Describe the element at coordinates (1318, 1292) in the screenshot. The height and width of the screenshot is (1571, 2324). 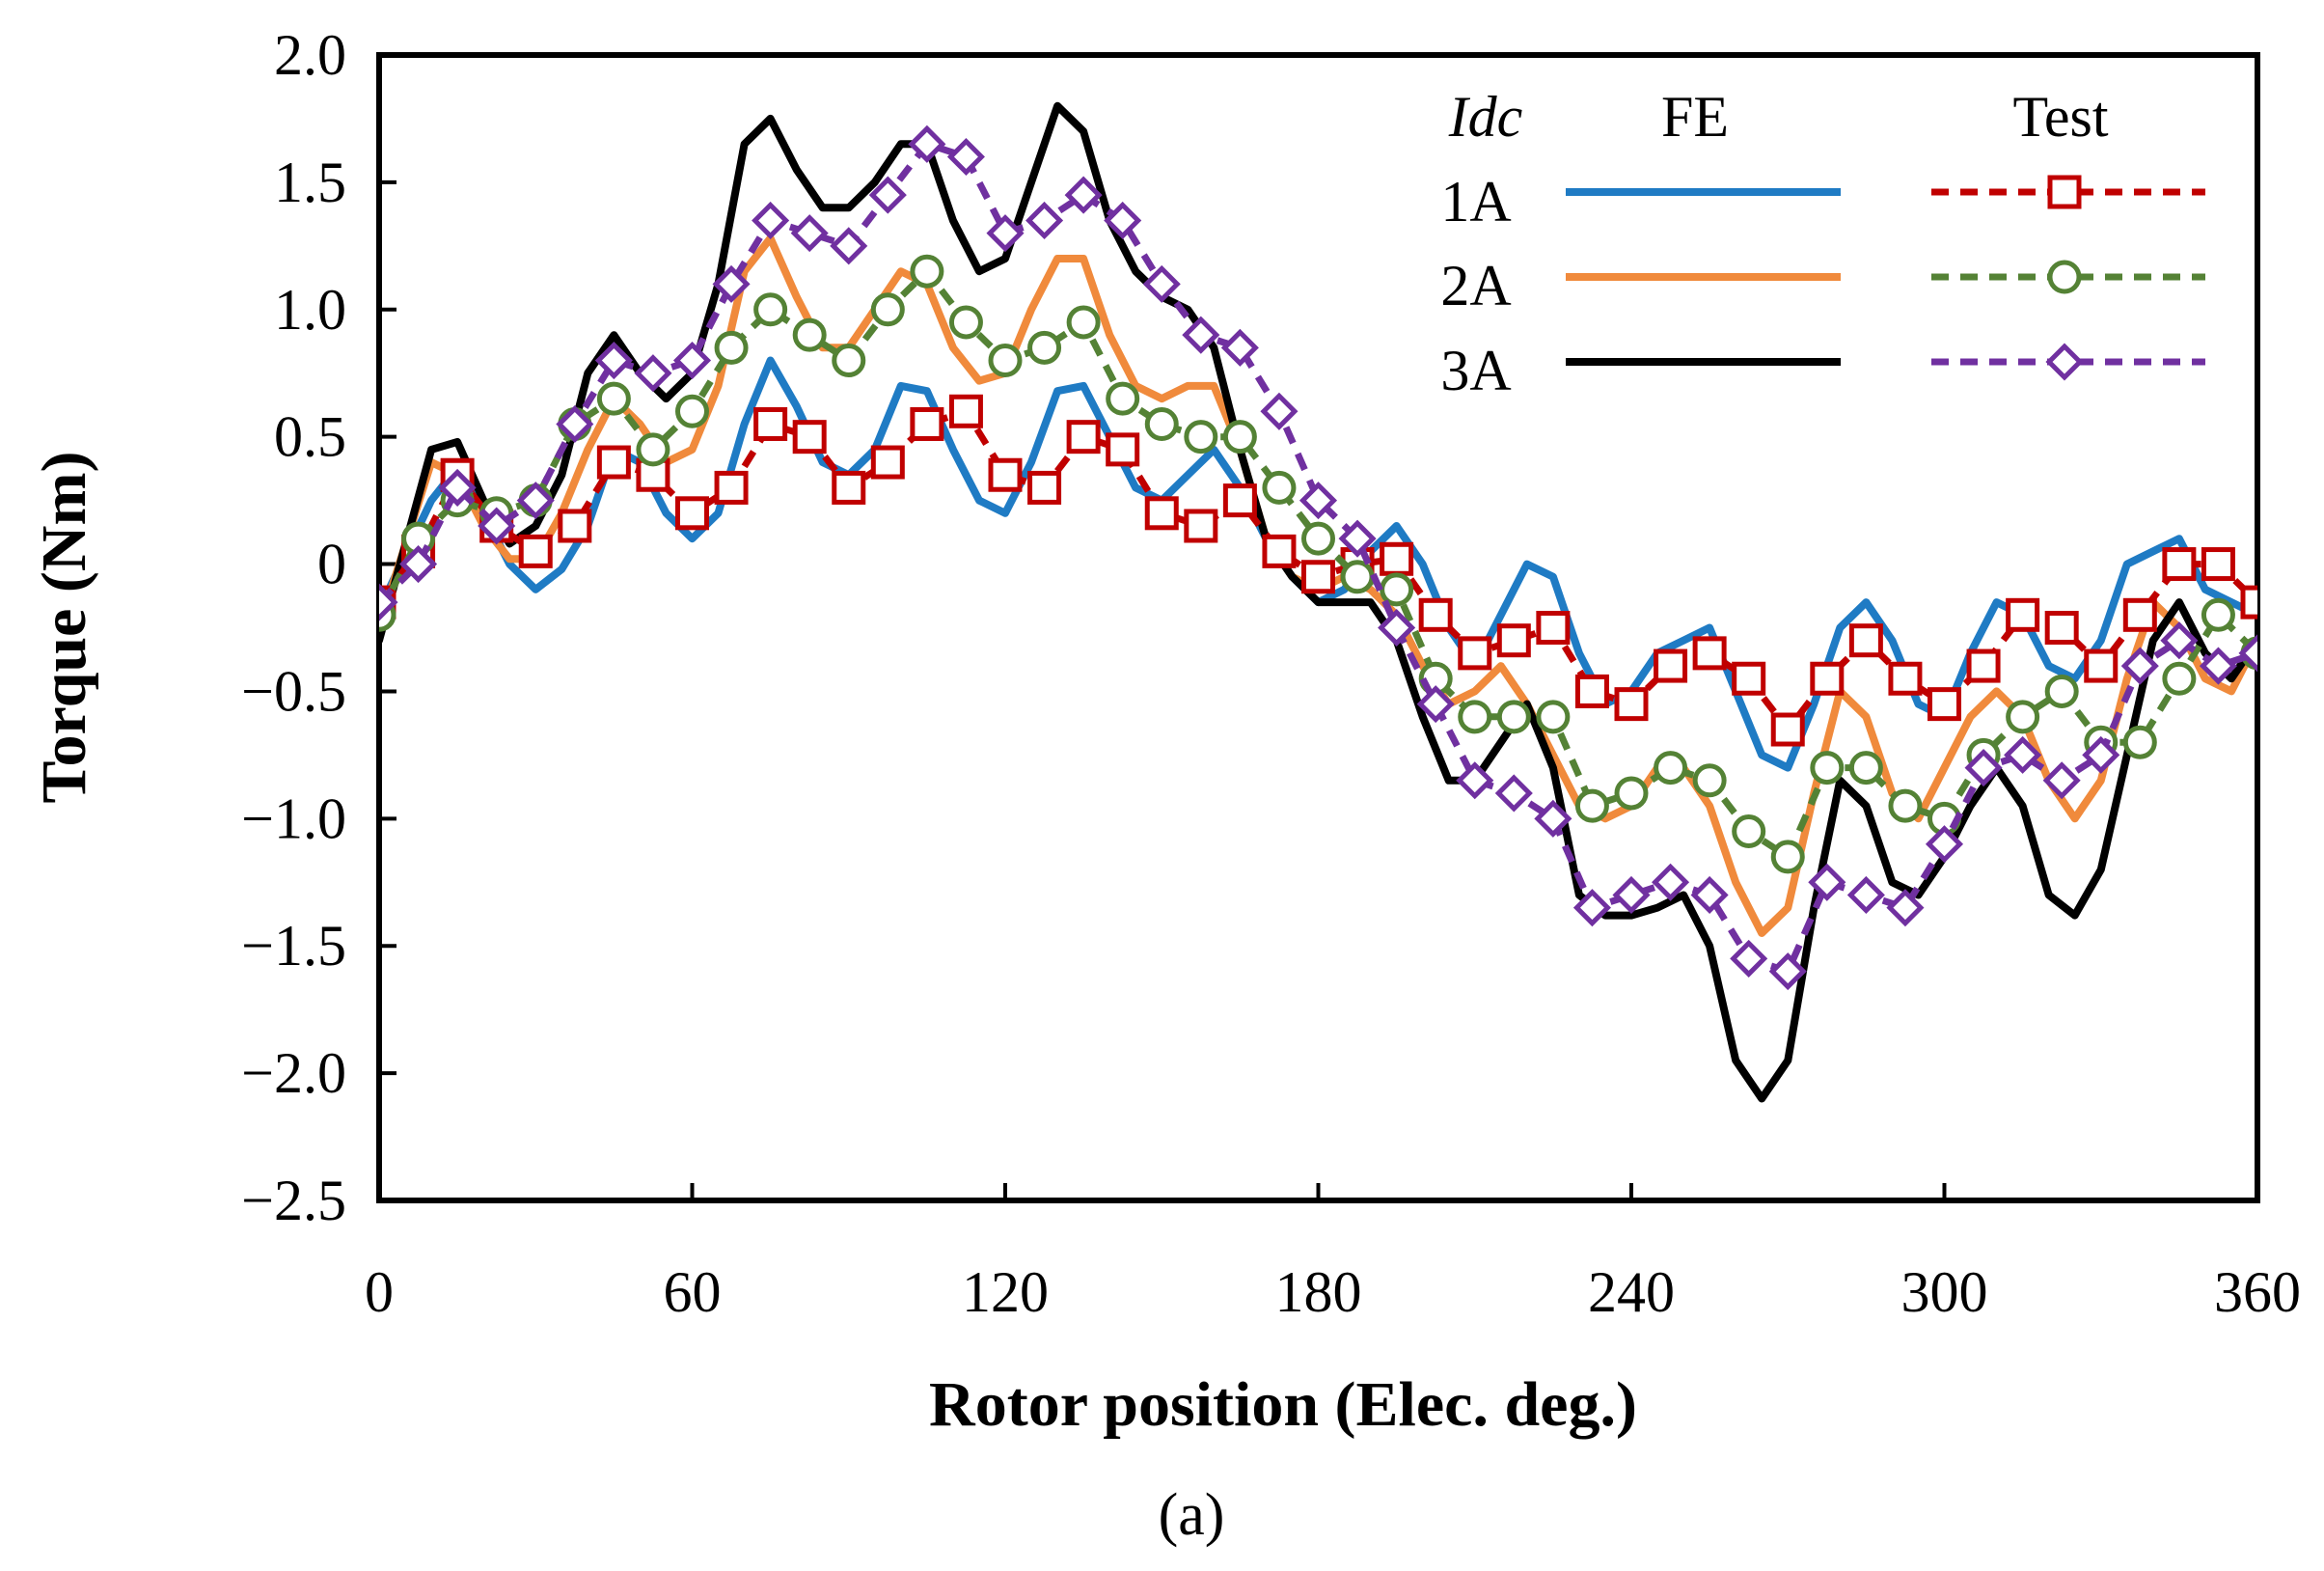
I see `x-tick-label: 180` at that location.